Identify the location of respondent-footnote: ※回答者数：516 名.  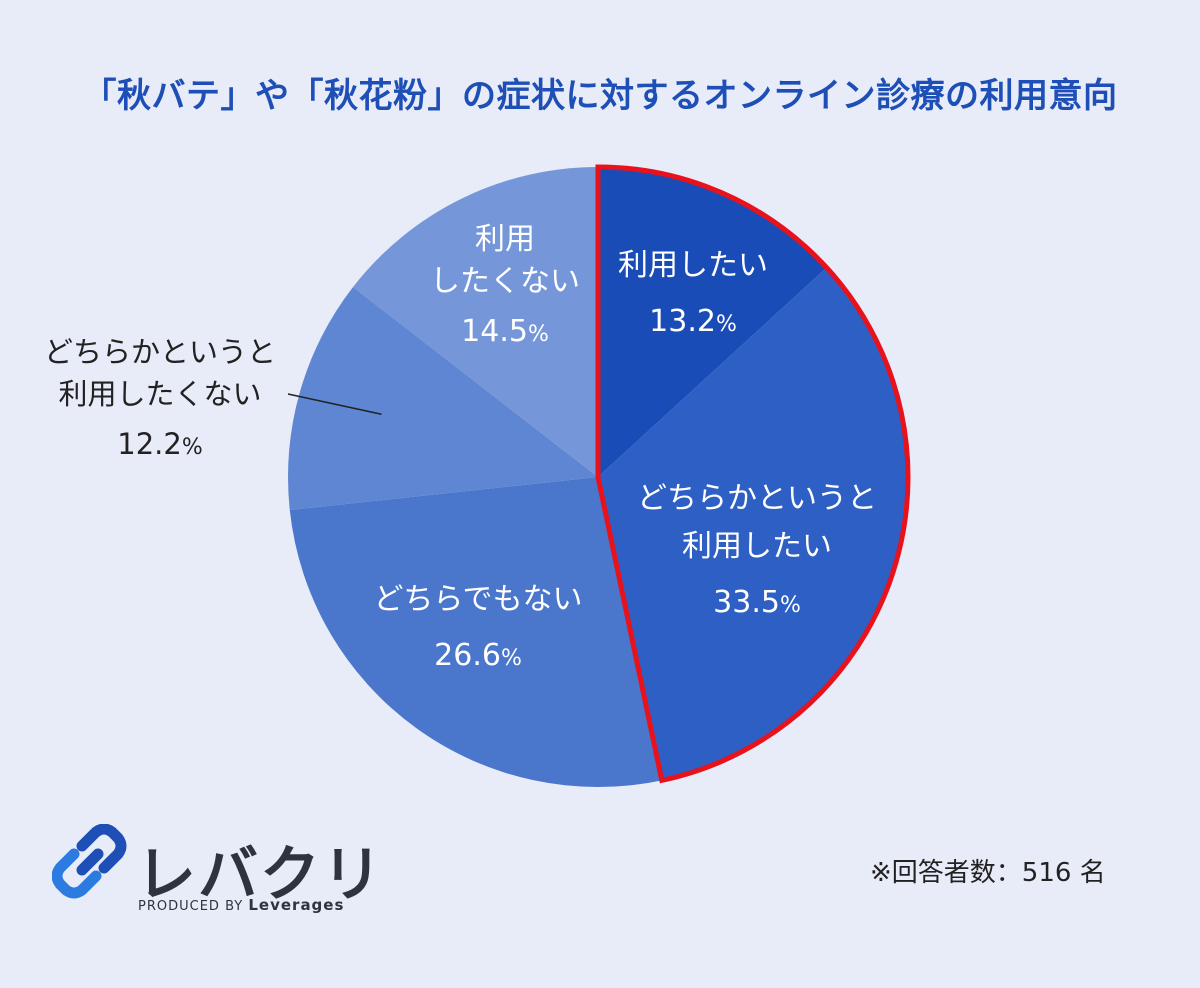
(988, 873).